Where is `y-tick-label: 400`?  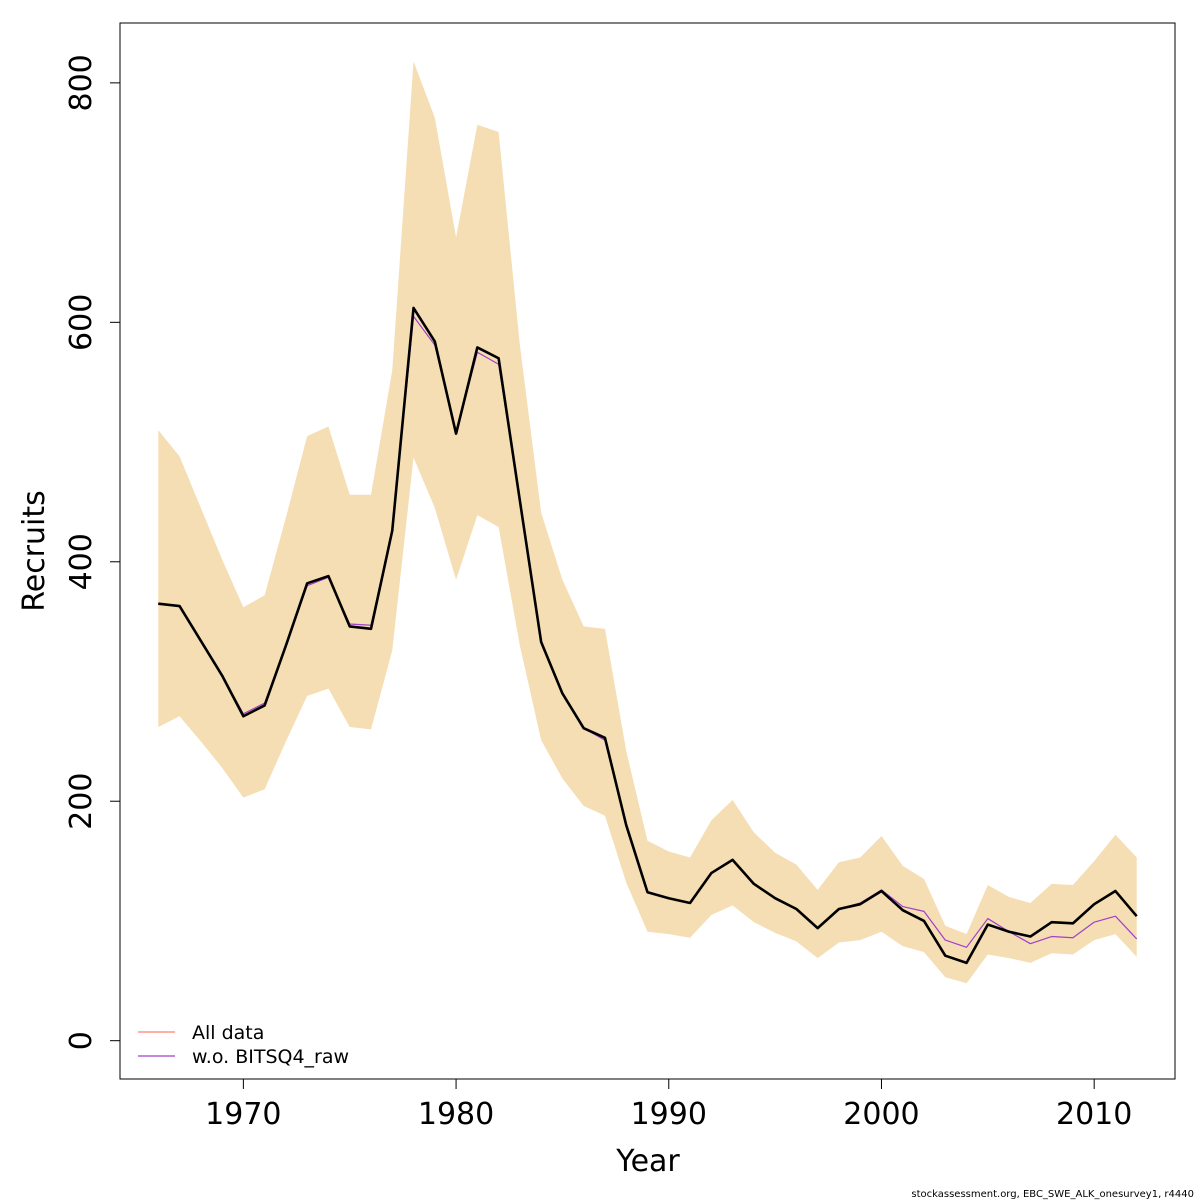
y-tick-label: 400 is located at coordinates (81, 561).